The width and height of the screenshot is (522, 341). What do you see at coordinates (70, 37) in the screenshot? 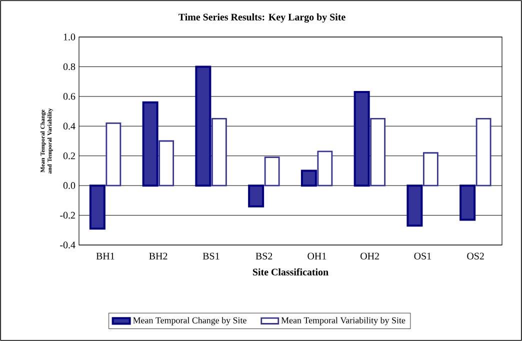
I see `y-tick-label: 1.0` at bounding box center [70, 37].